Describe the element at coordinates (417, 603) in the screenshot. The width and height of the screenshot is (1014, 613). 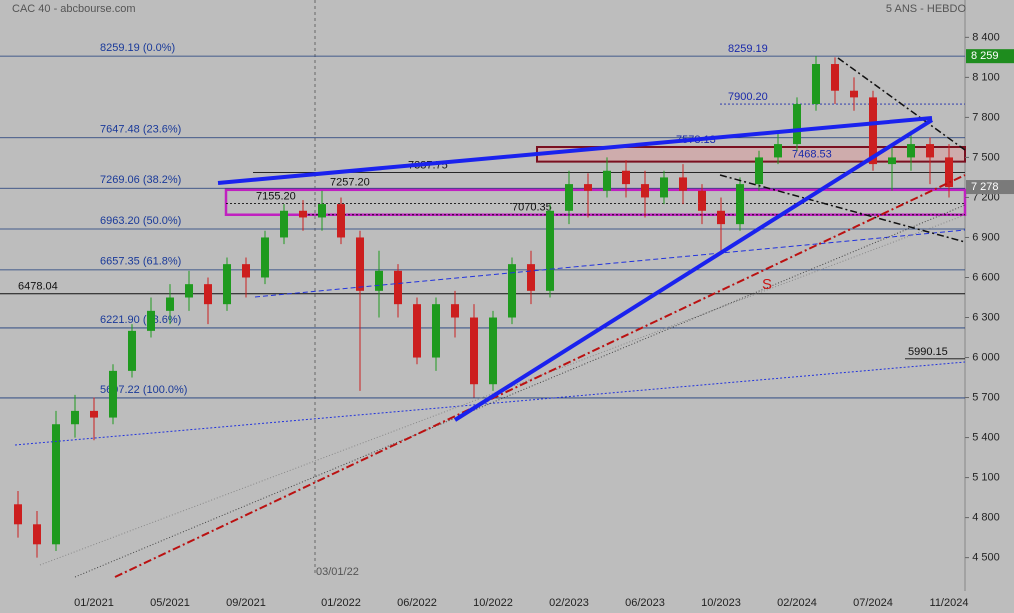
I see `x-tick-label: 06/2022` at that location.